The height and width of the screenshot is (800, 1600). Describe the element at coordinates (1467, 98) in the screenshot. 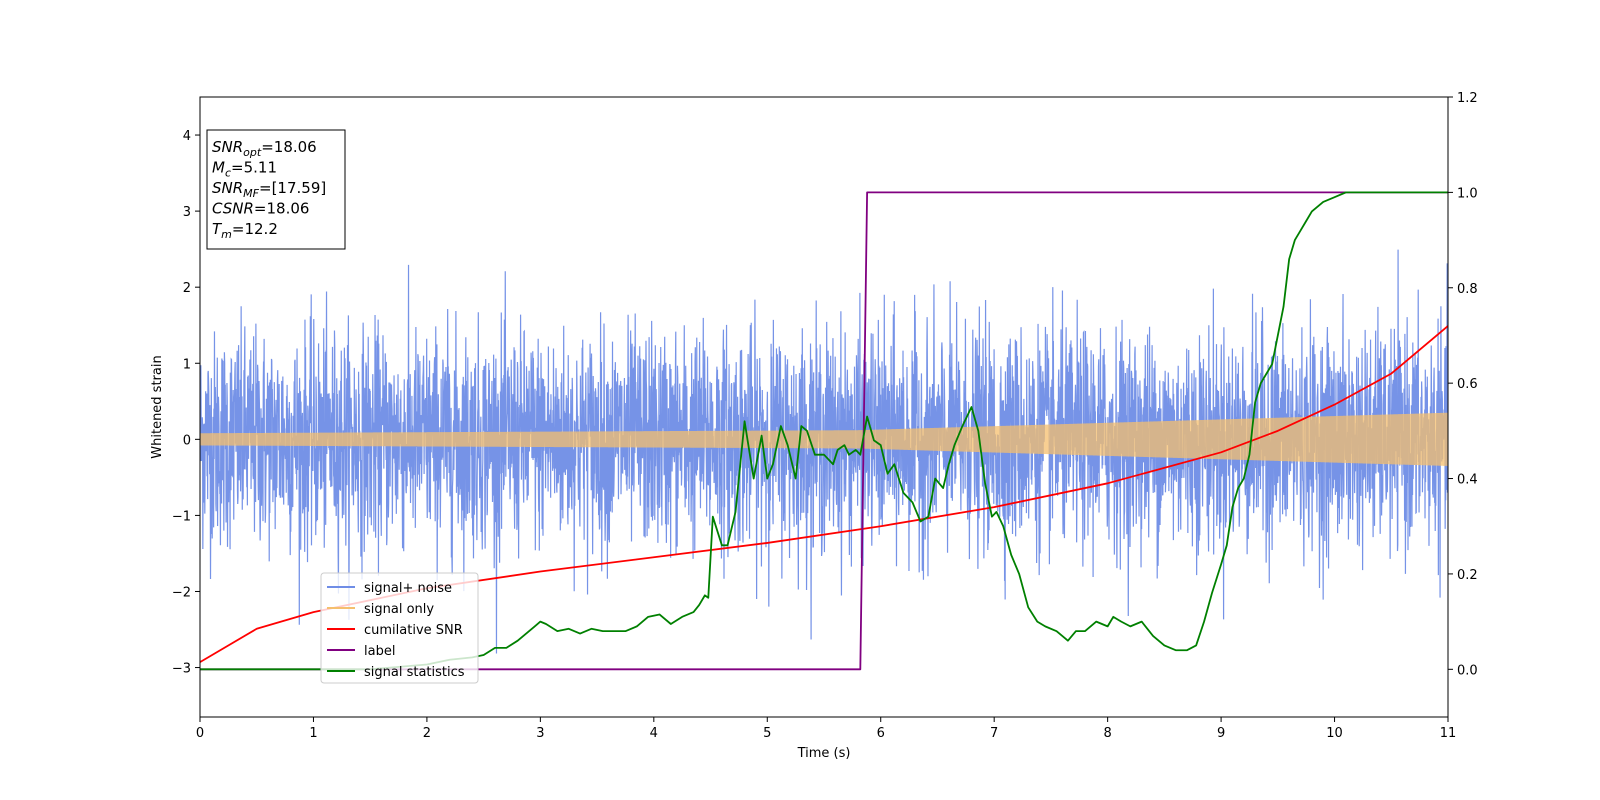

I see `y2-tick-label: 1.2` at that location.